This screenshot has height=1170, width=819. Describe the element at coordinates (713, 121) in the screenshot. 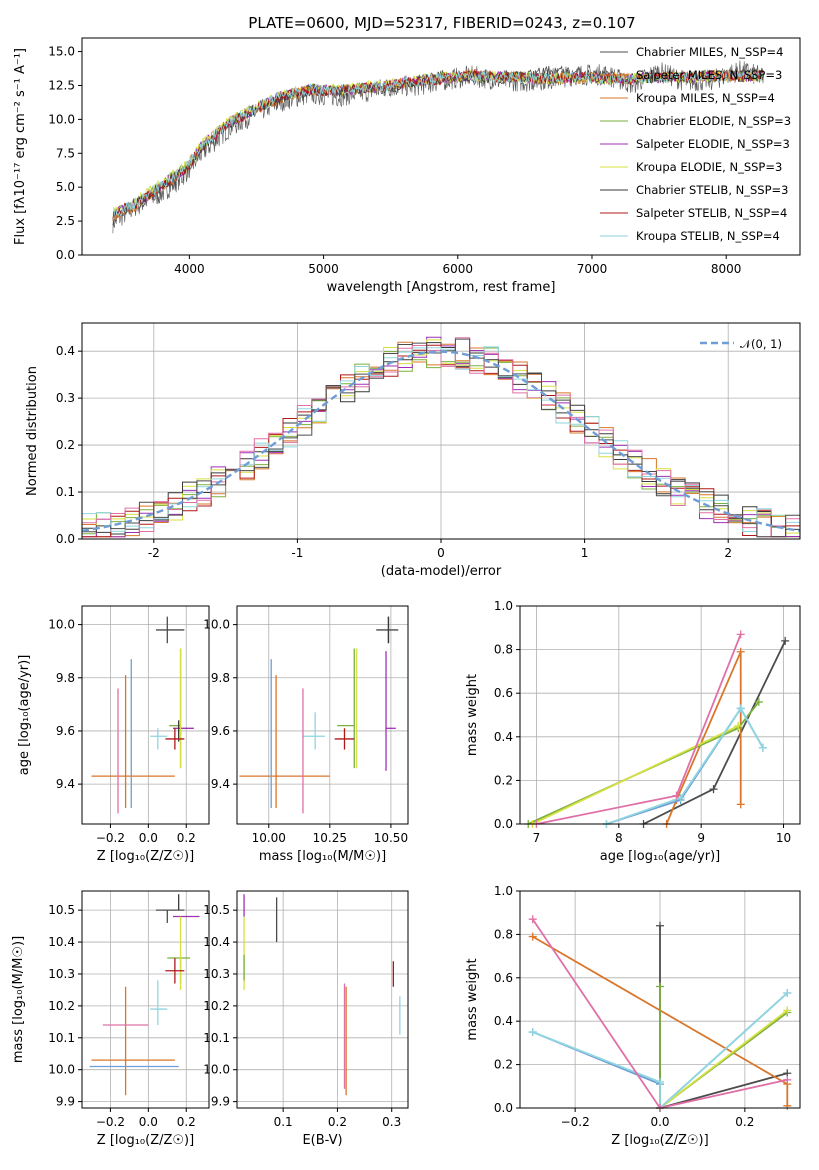

I see `legend-label: Chabrier ELODIE, N_SSP=3` at that location.